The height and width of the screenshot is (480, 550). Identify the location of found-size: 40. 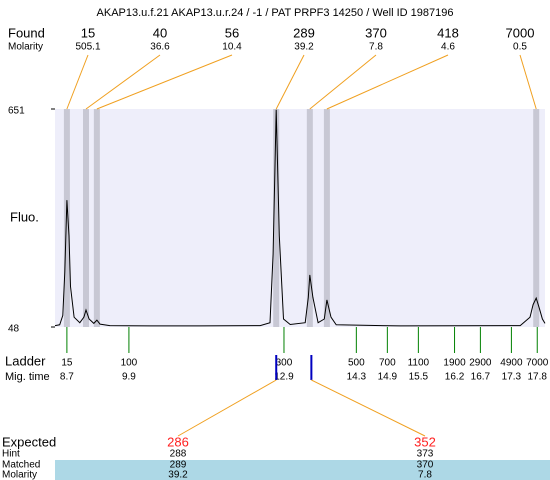
(160, 32).